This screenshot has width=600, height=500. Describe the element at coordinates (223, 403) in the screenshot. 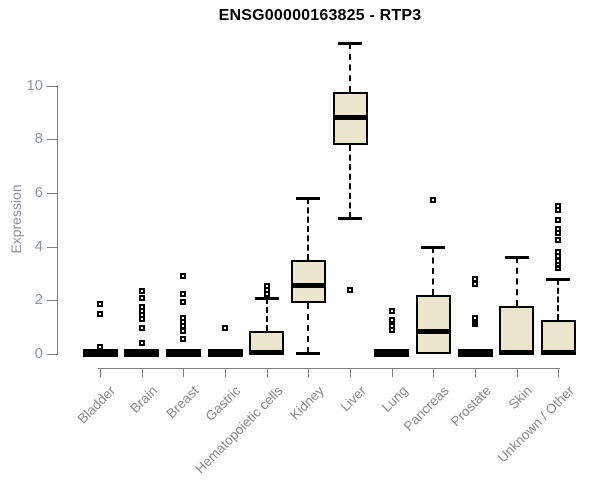

I see `x-tick-label: Gastric` at that location.